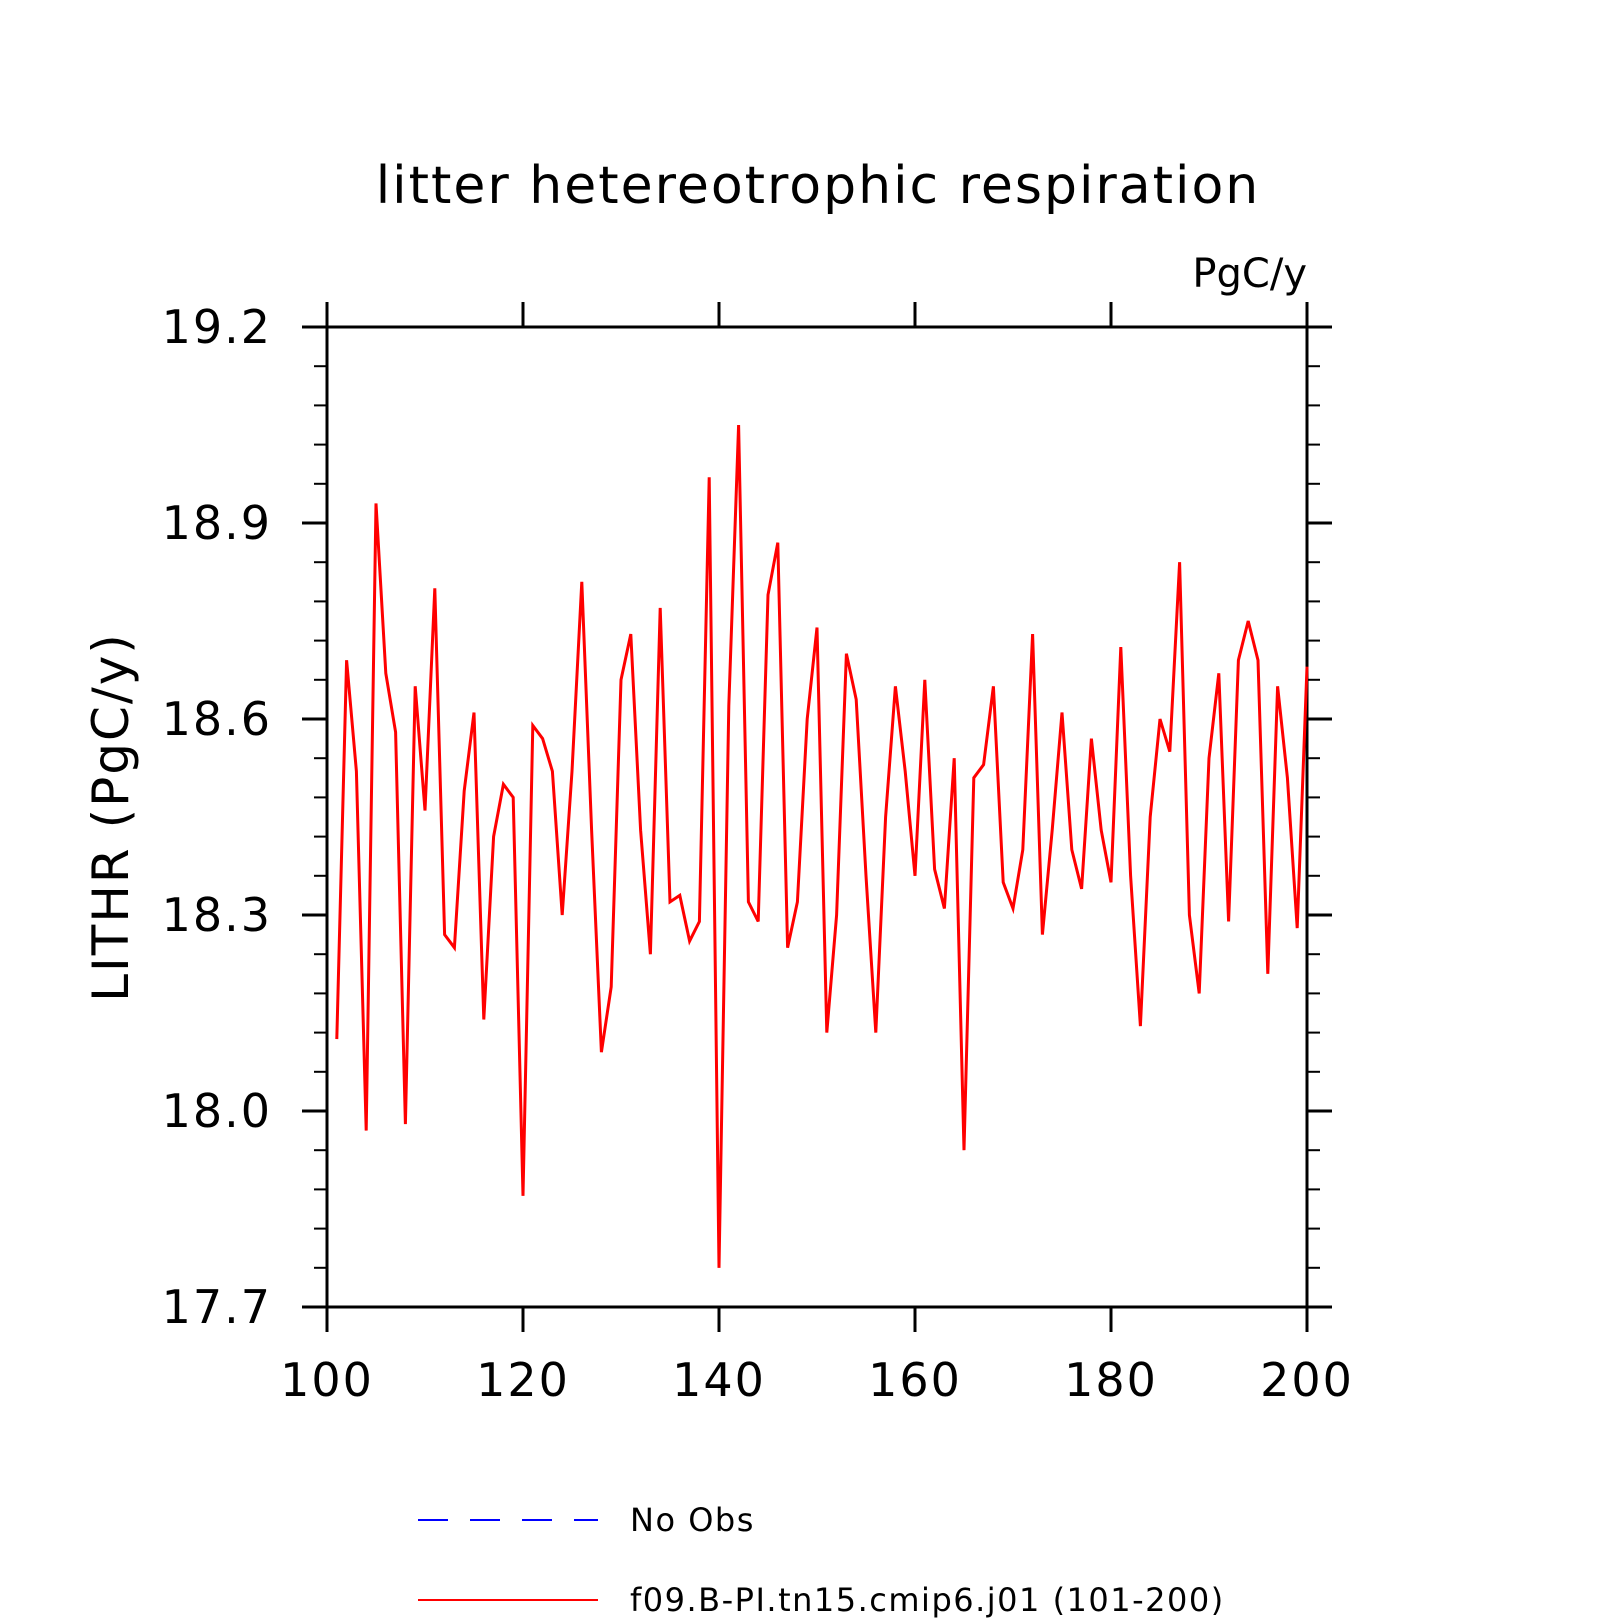 This screenshot has width=1620, height=1620. What do you see at coordinates (217, 915) in the screenshot?
I see `y-tick-label: 18.3` at bounding box center [217, 915].